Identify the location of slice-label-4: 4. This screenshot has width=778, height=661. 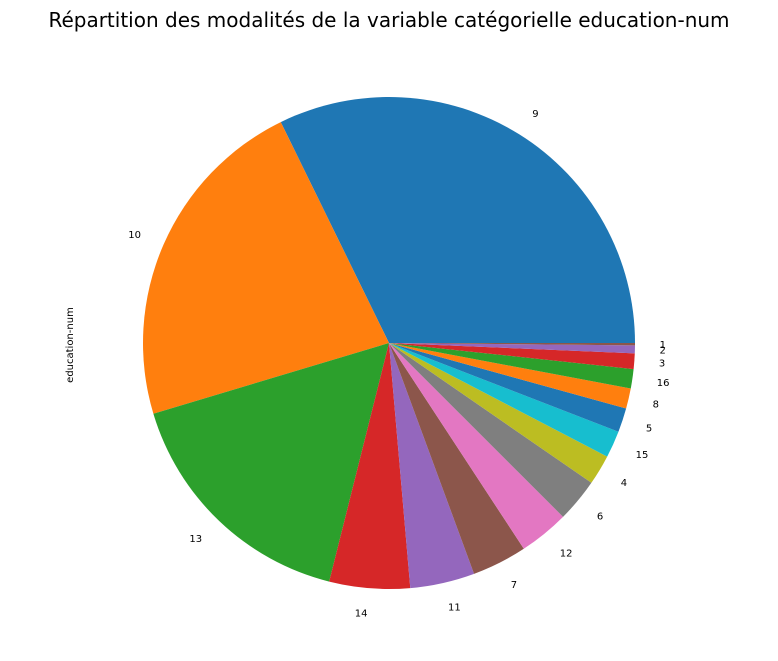
(624, 483).